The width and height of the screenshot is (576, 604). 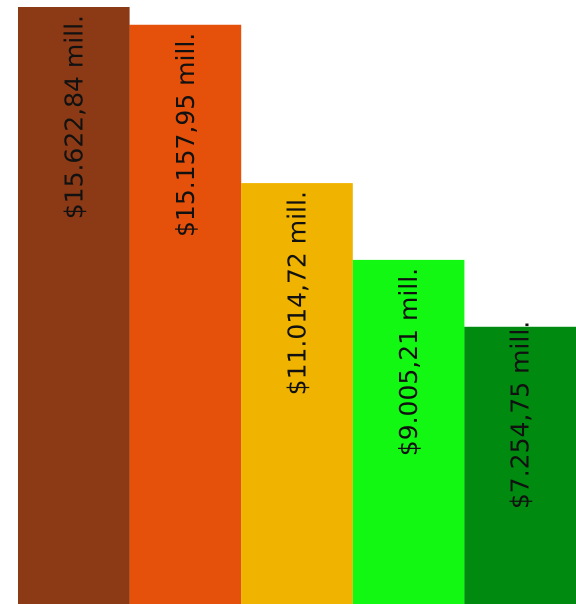 What do you see at coordinates (408, 362) in the screenshot?
I see `bar-4-value-label: $9.005,21 mill.` at bounding box center [408, 362].